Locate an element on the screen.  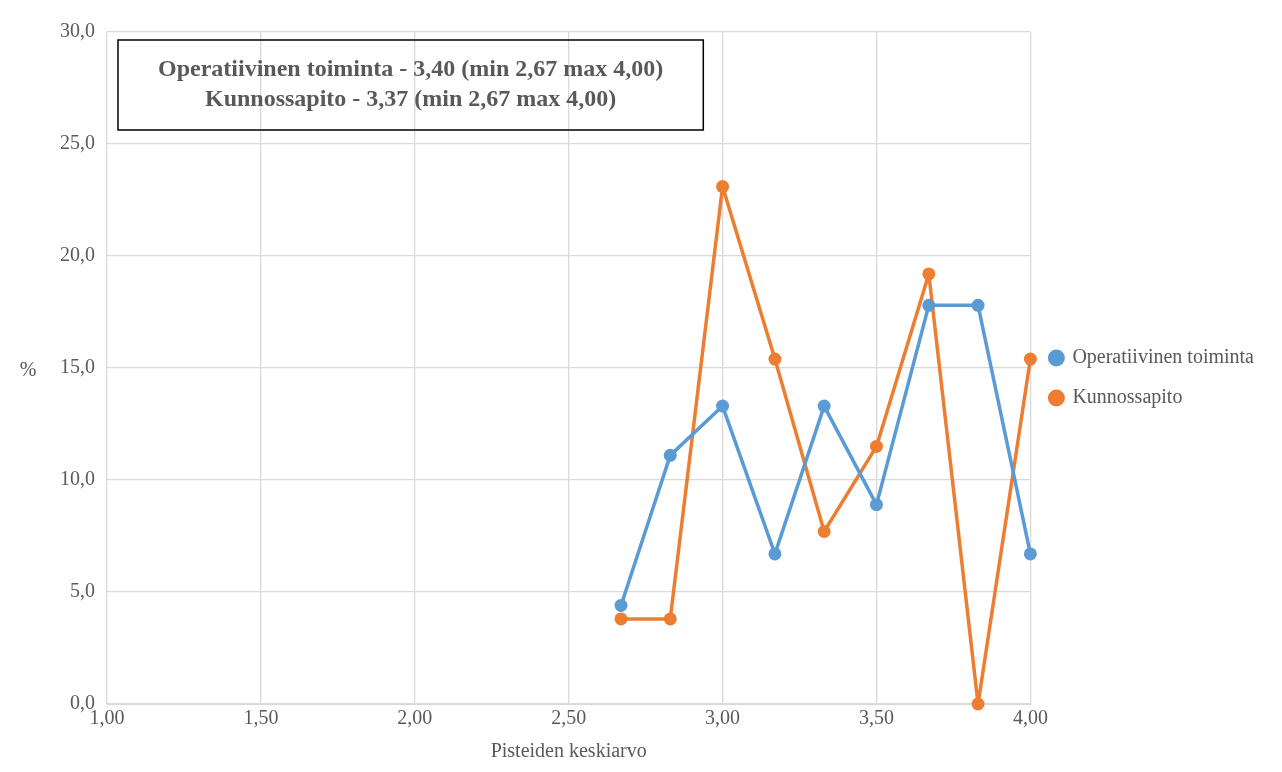
x-tick-label: 2,50 is located at coordinates (569, 717).